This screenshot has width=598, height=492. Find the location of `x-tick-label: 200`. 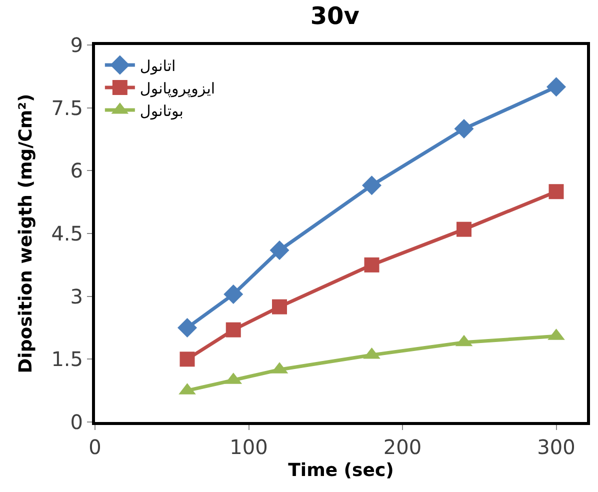

x-tick-label: 200 is located at coordinates (402, 447).